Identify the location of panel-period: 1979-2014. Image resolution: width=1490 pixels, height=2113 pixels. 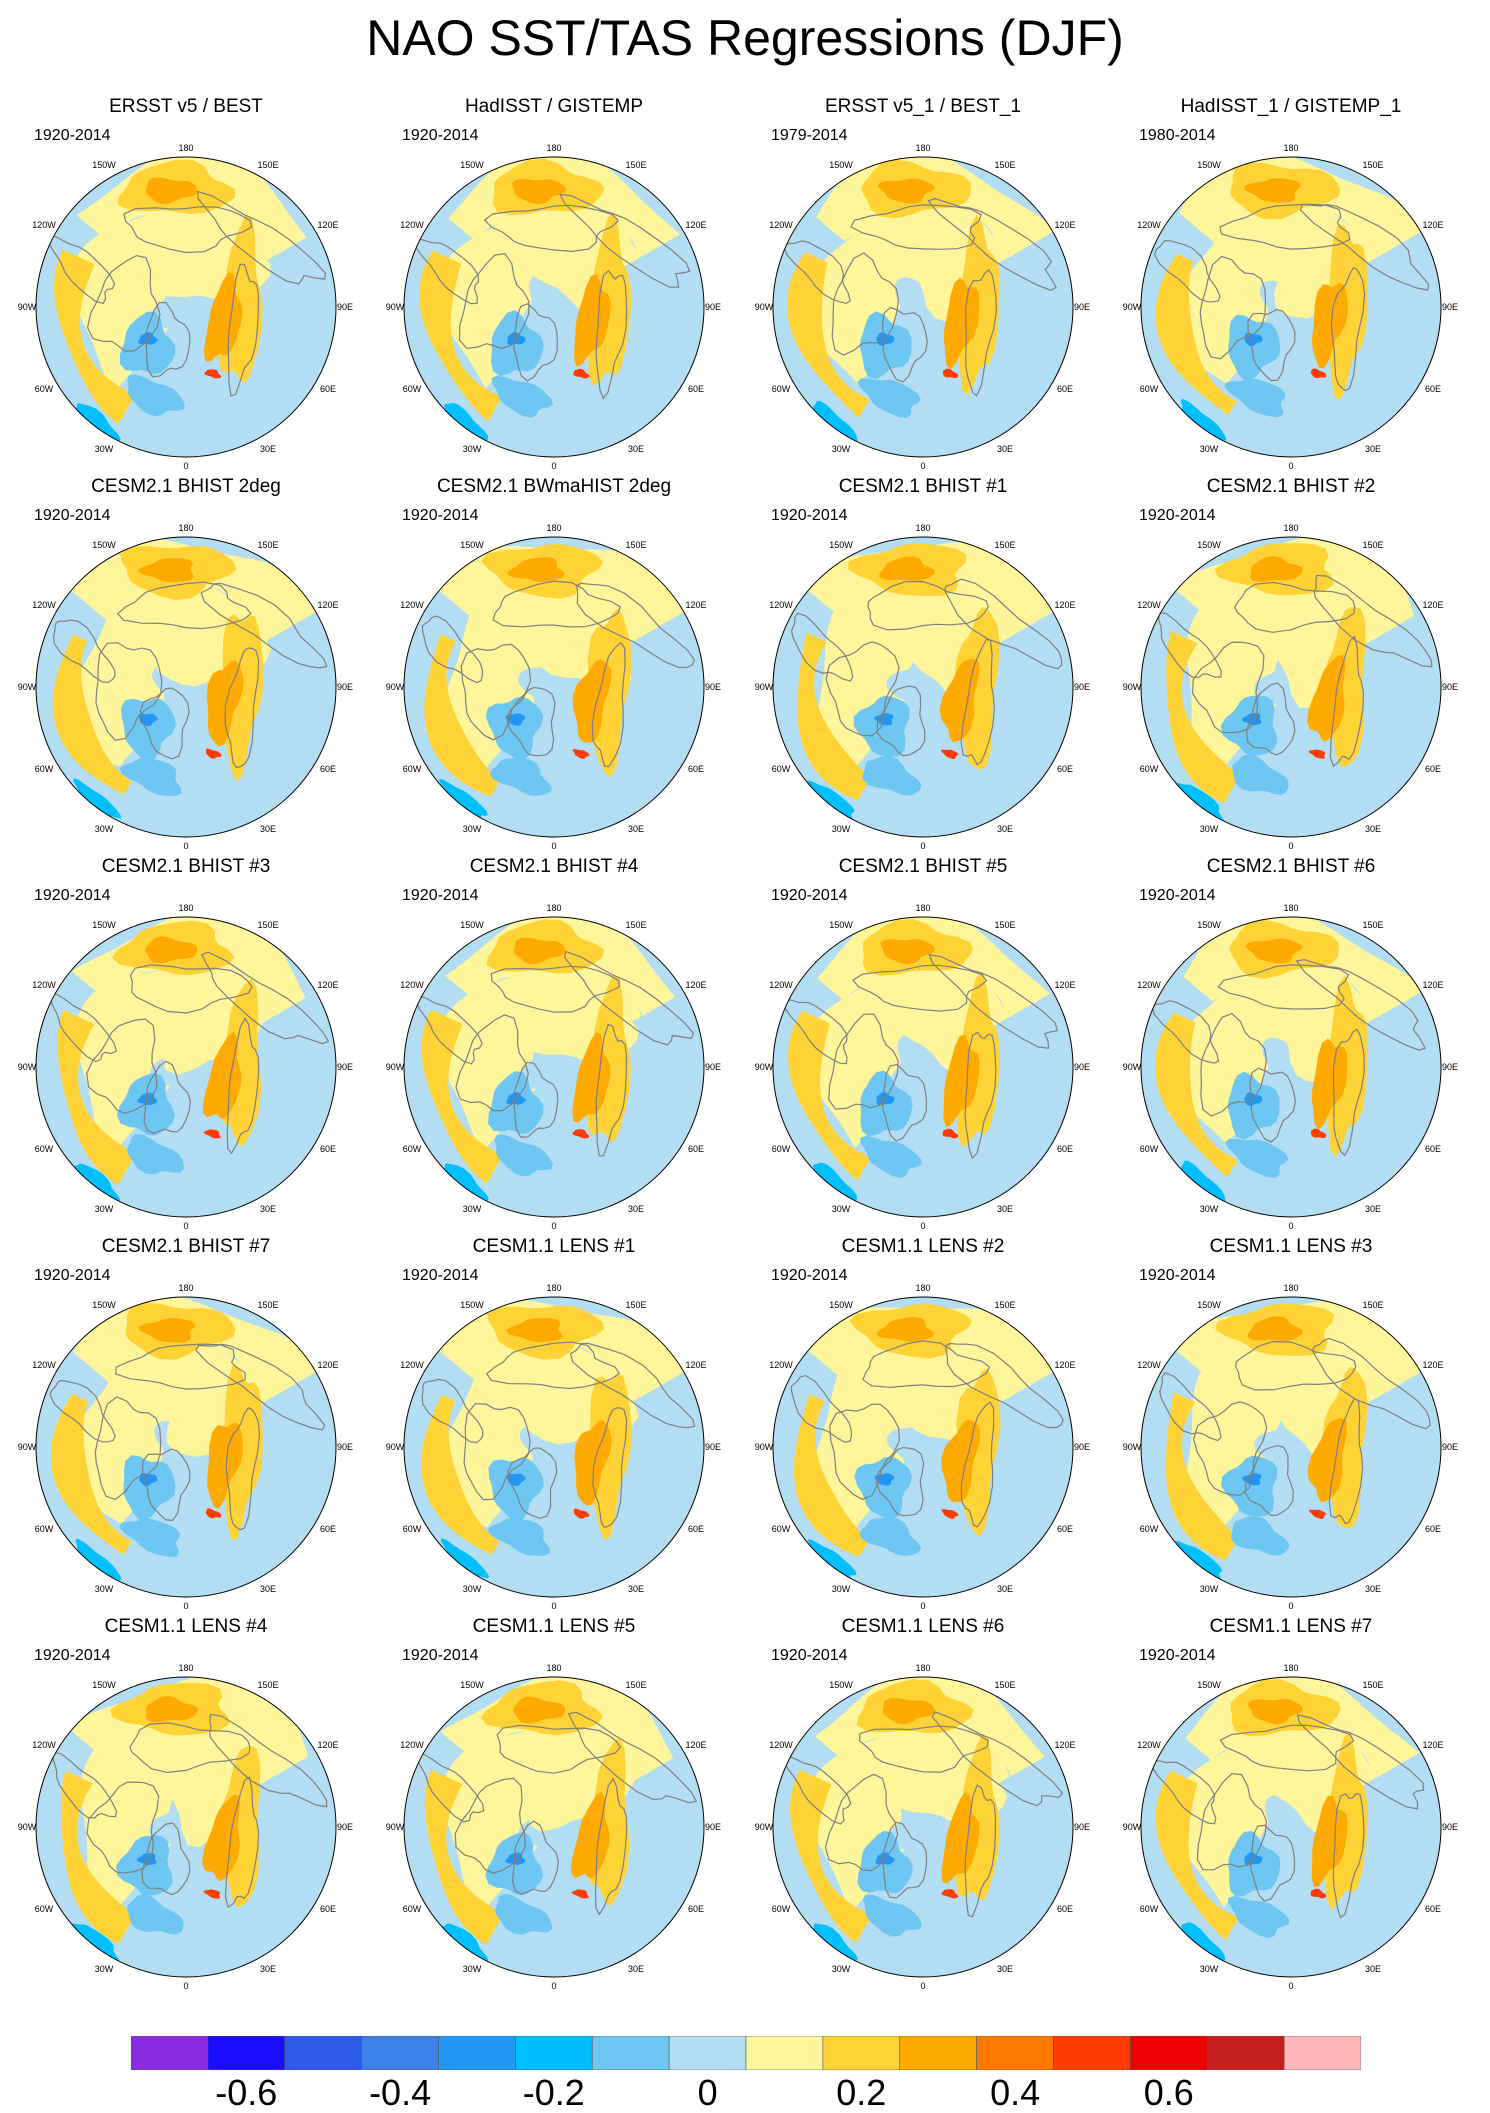
(809, 135).